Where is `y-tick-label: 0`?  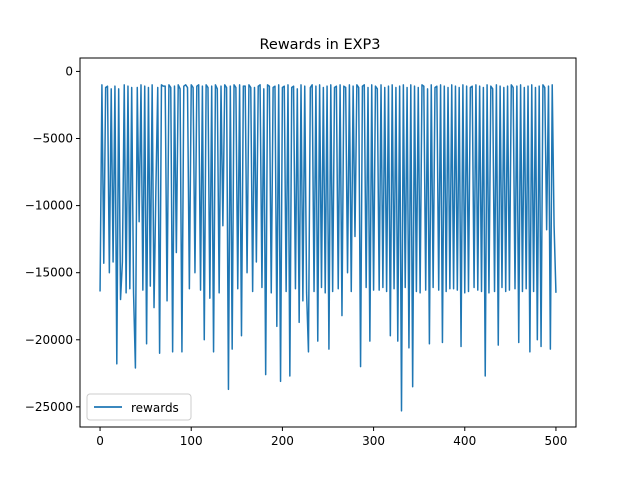
y-tick-label: 0 is located at coordinates (69, 71).